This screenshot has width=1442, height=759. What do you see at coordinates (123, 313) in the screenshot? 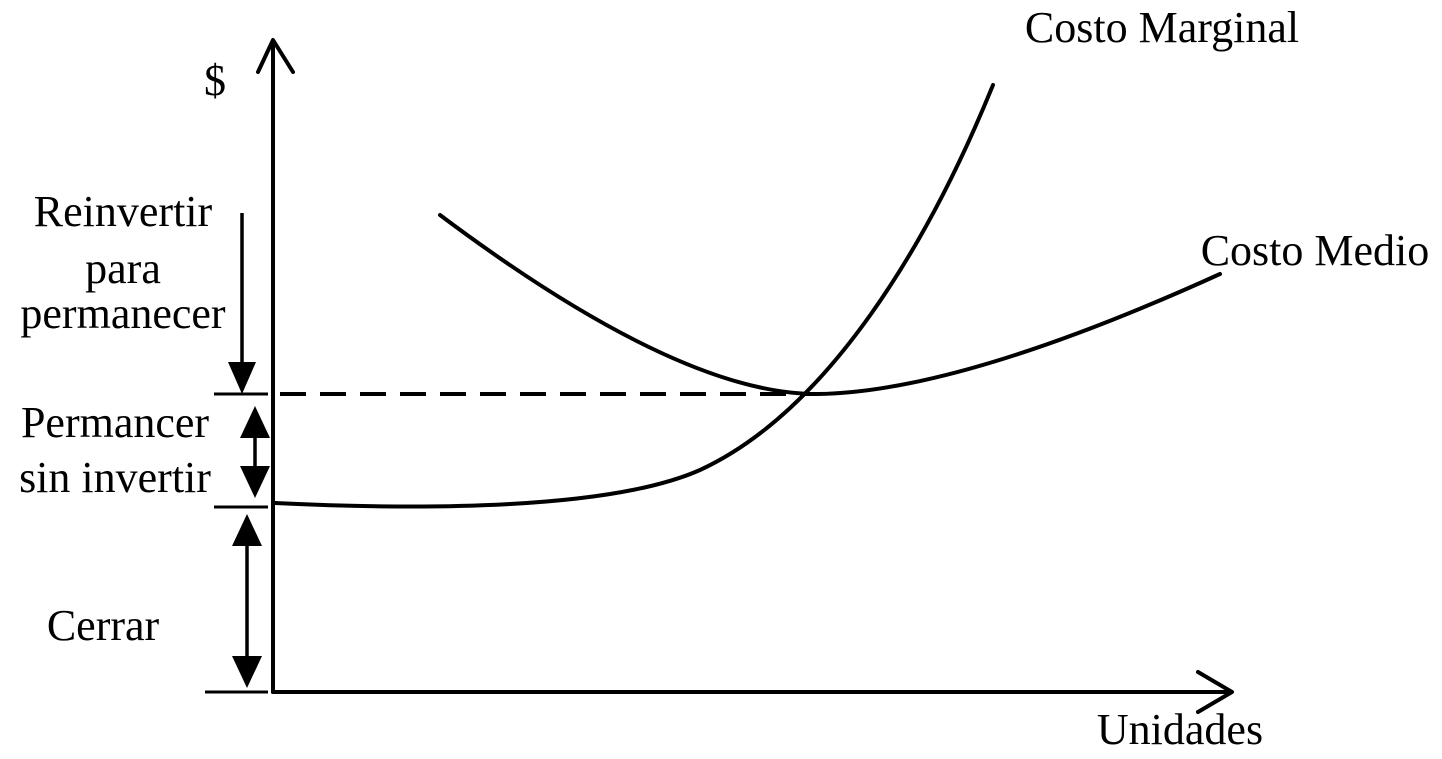
I see `reinvest-label-line-3: permanecer` at bounding box center [123, 313].